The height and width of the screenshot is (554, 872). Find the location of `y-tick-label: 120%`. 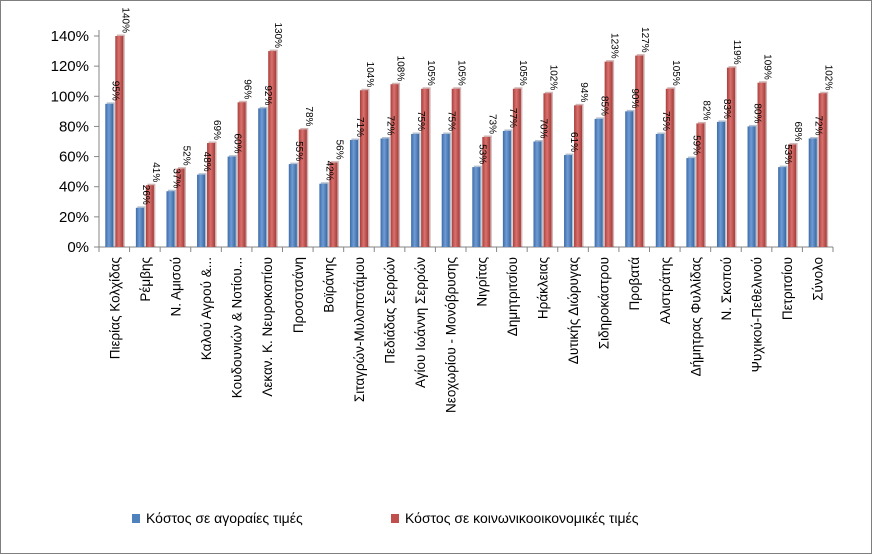

y-tick-label: 120% is located at coordinates (70, 66).